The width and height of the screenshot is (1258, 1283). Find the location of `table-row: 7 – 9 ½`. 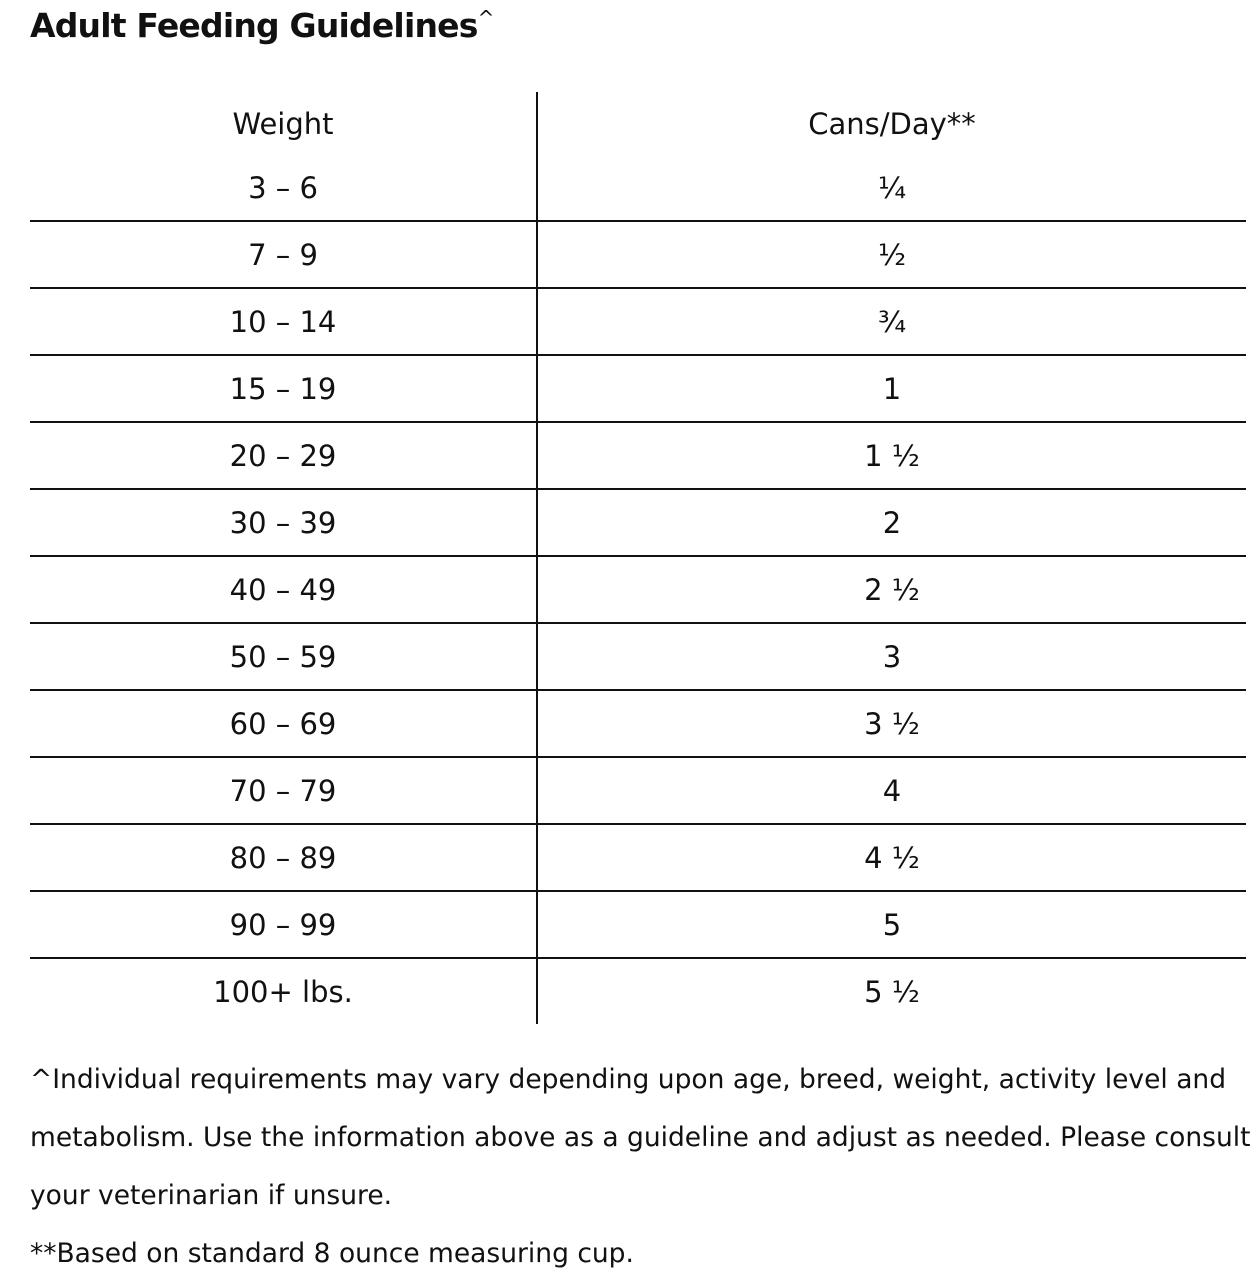

table-row: 7 – 9 ½ is located at coordinates (638, 254).